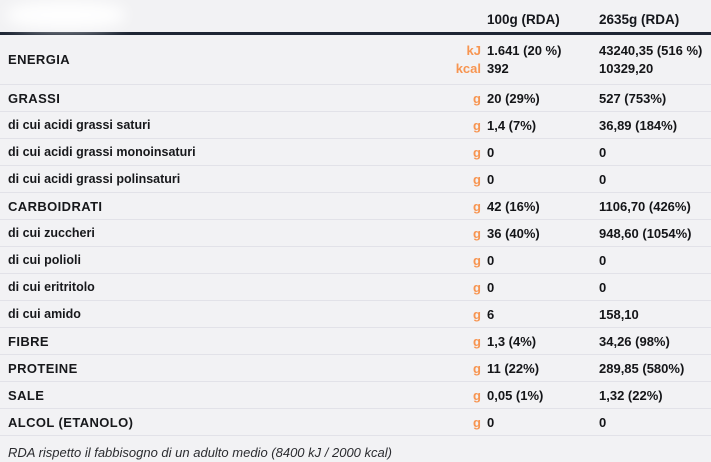  I want to click on table-row: di cui acidi grassi polinsaturi g 0 0, so click(355, 179).